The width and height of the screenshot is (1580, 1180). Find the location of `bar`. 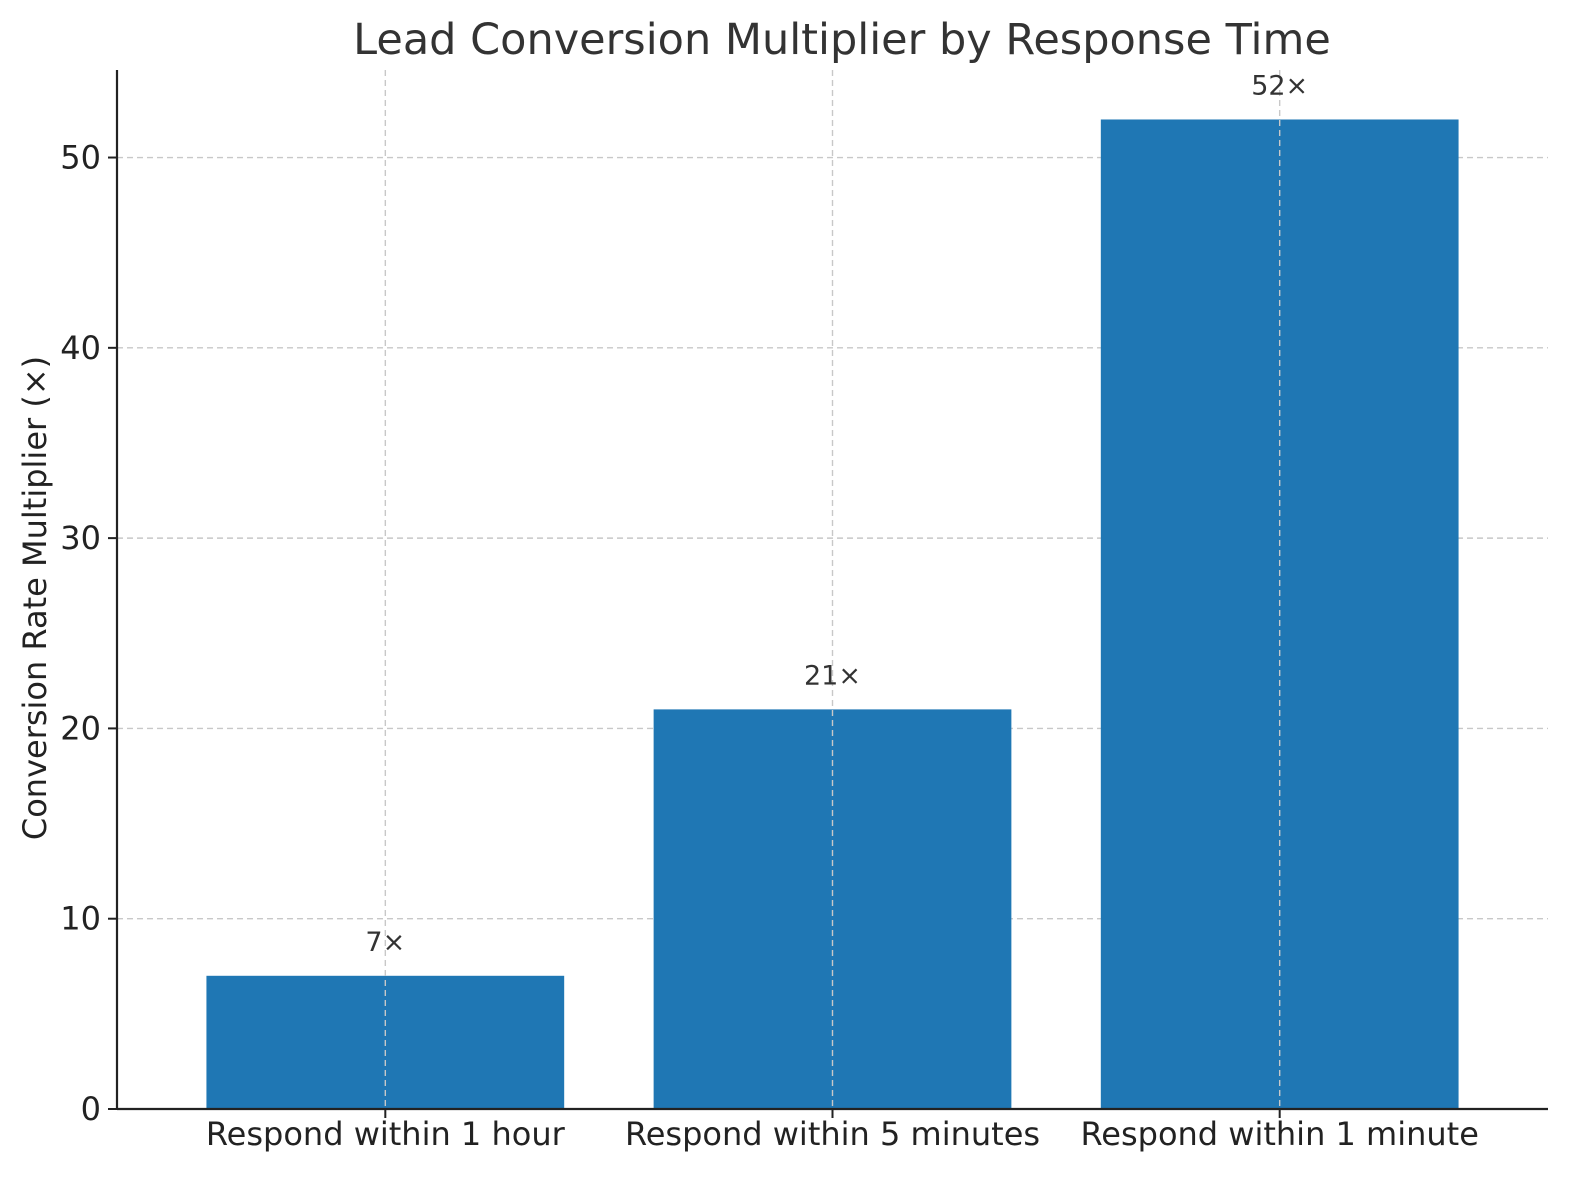

bar is located at coordinates (832, 909).